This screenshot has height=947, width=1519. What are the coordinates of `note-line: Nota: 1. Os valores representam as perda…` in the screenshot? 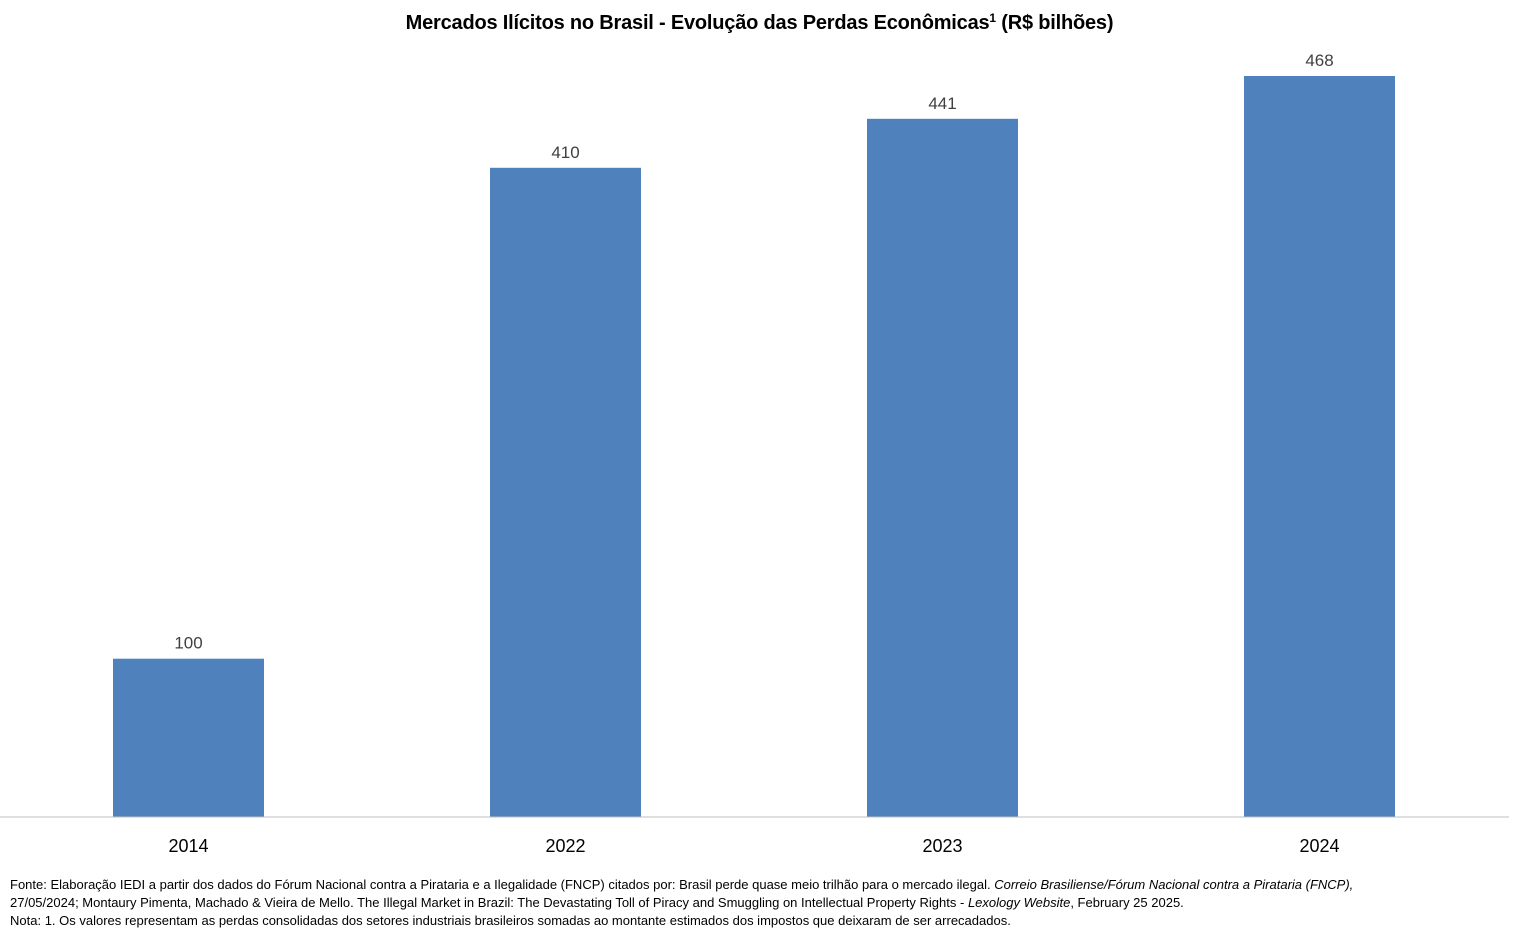 It's located at (760, 921).